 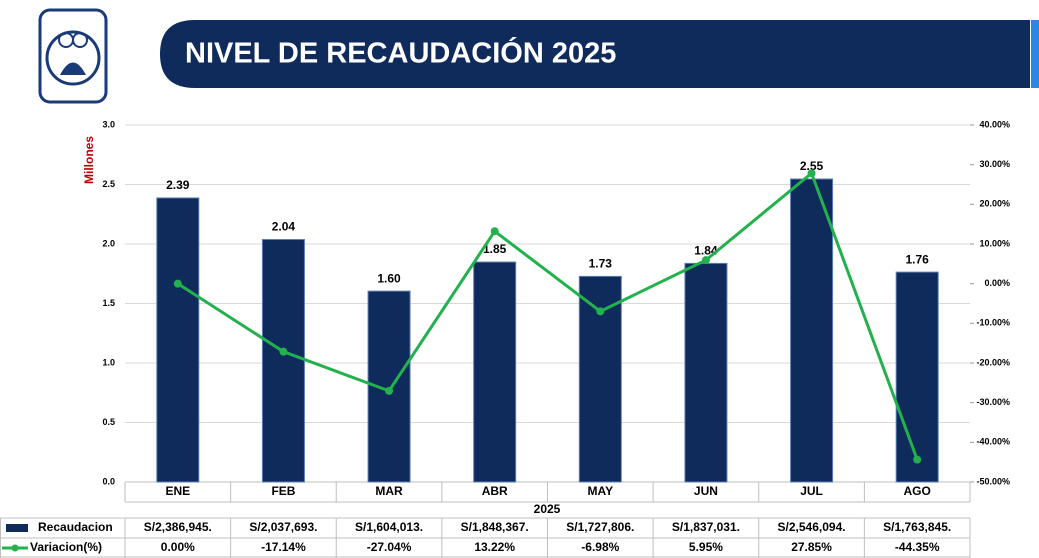 I want to click on bar-value-label: 2.39, so click(x=178, y=185).